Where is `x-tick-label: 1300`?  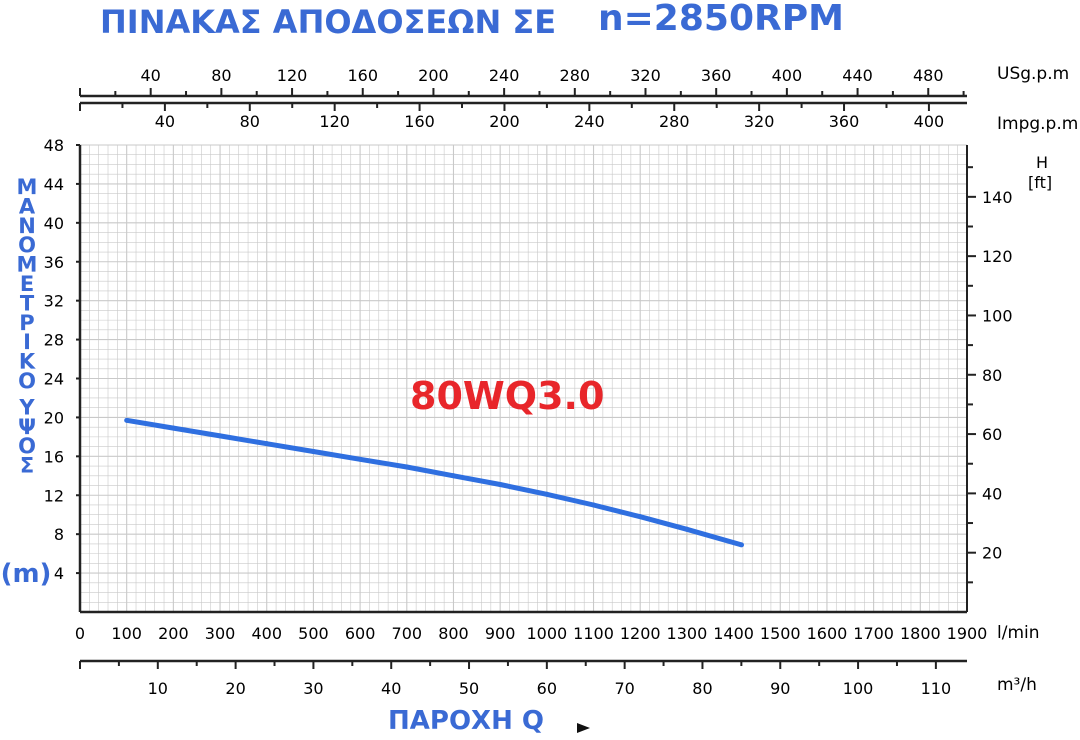 x-tick-label: 1300 is located at coordinates (687, 633).